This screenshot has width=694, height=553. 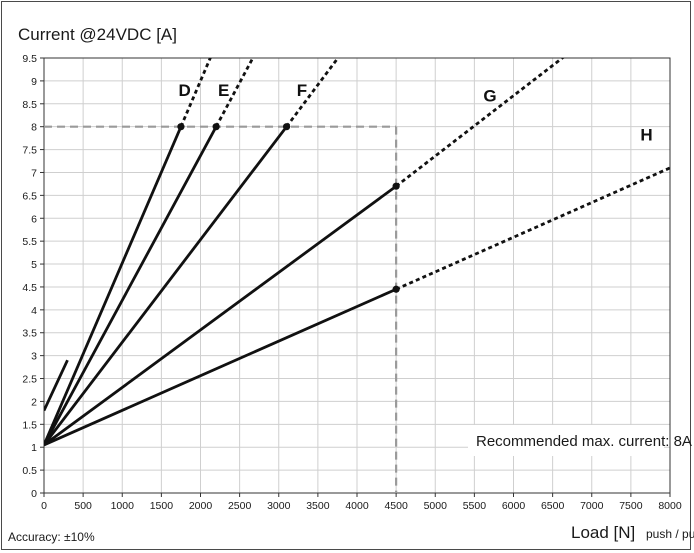 What do you see at coordinates (29, 471) in the screenshot?
I see `y-tick-label: 0.5` at bounding box center [29, 471].